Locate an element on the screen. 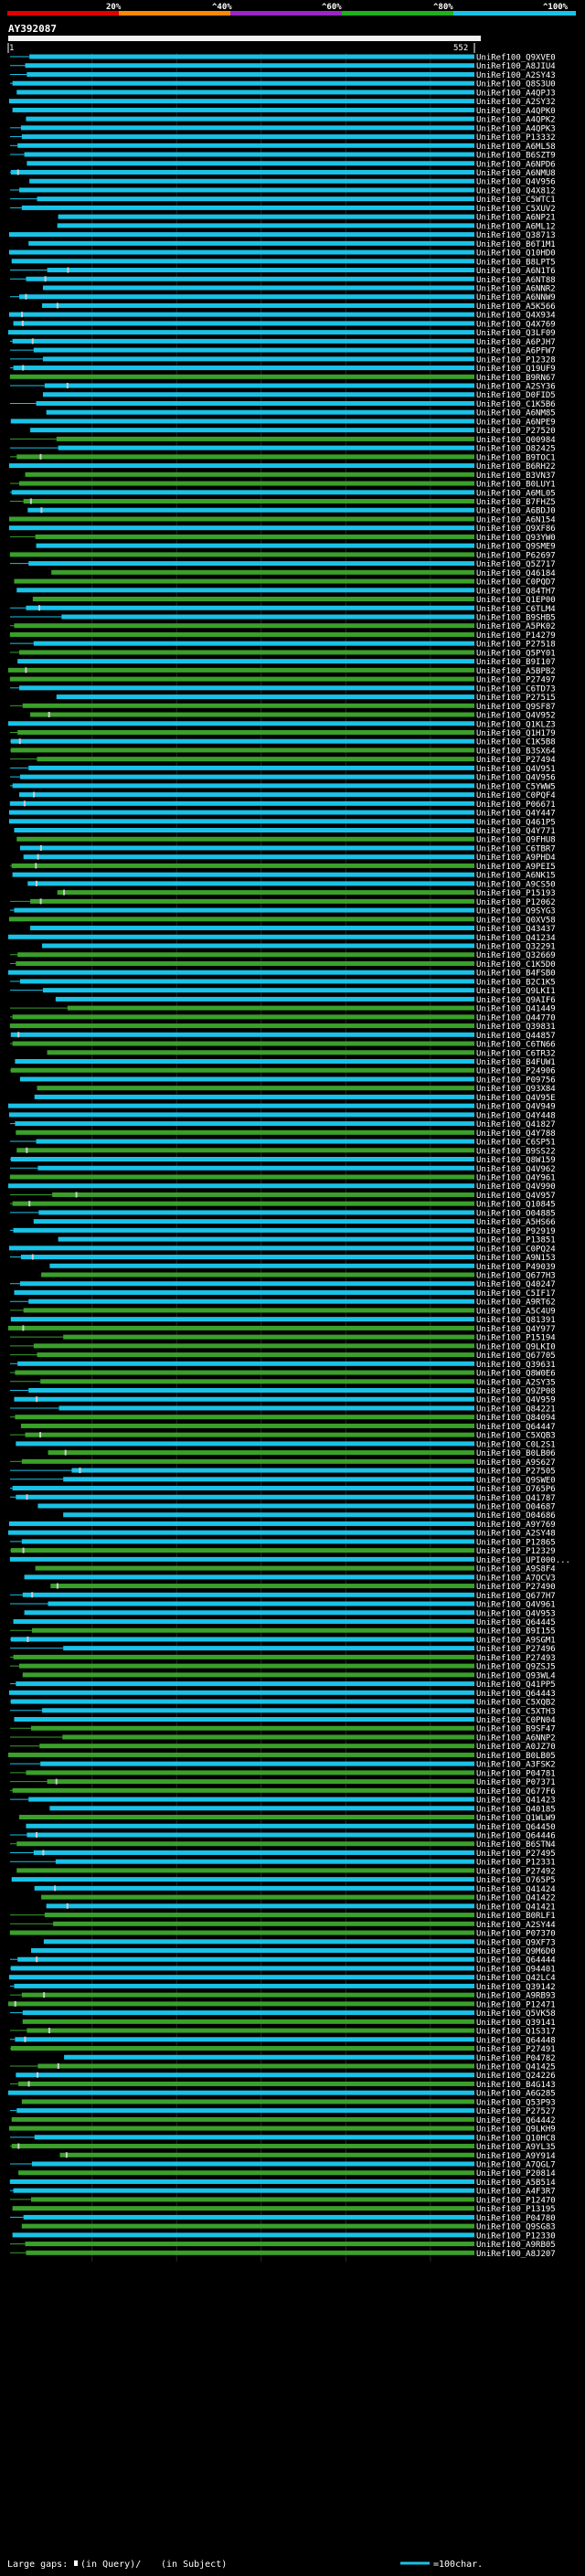 This screenshot has width=585, height=2576. hit-label: UniRef100_Q19UF9 is located at coordinates (516, 369).